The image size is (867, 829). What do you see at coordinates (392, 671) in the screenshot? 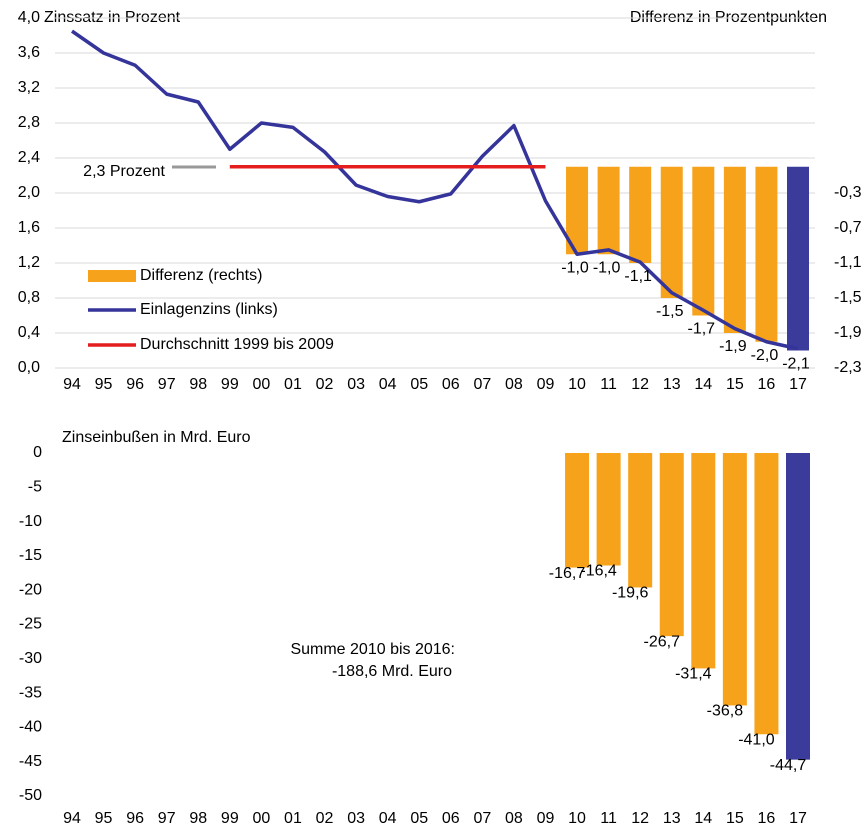
I see `annotation: -188,6 Mrd. Euro` at bounding box center [392, 671].